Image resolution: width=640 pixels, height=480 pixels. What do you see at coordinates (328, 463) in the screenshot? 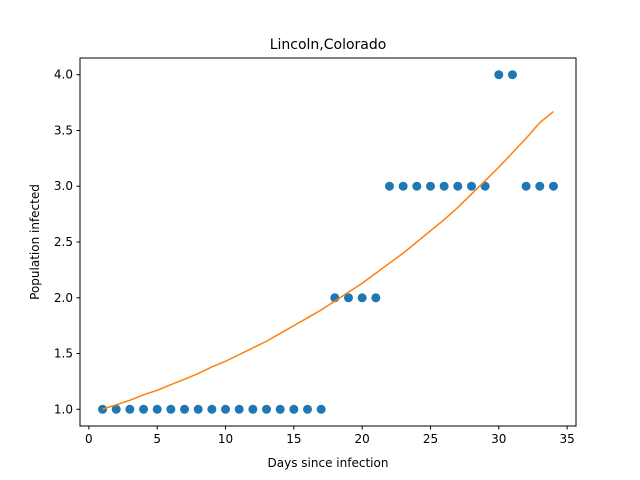
I see `x-axis-label: Days since infection` at bounding box center [328, 463].